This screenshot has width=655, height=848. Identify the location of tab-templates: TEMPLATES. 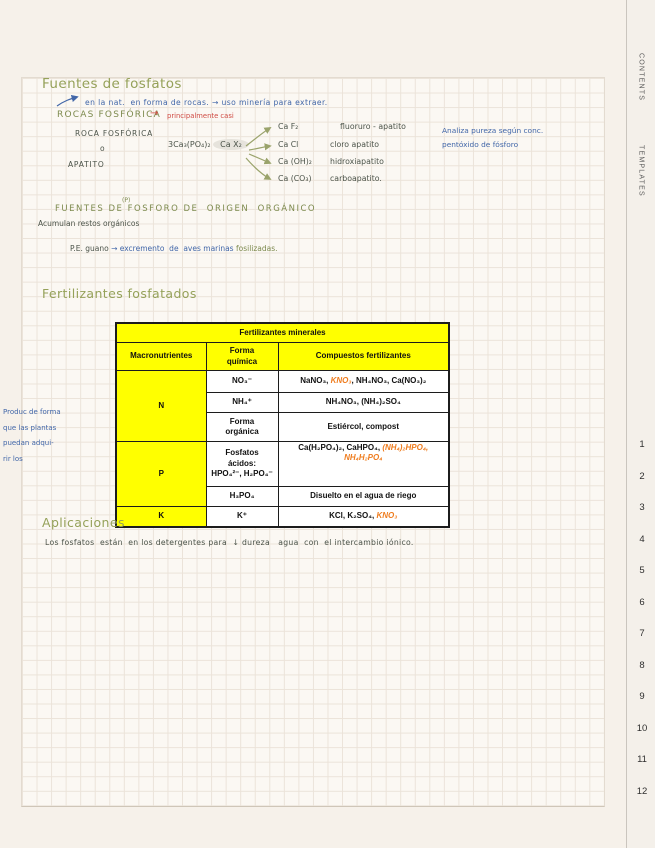
(641, 171).